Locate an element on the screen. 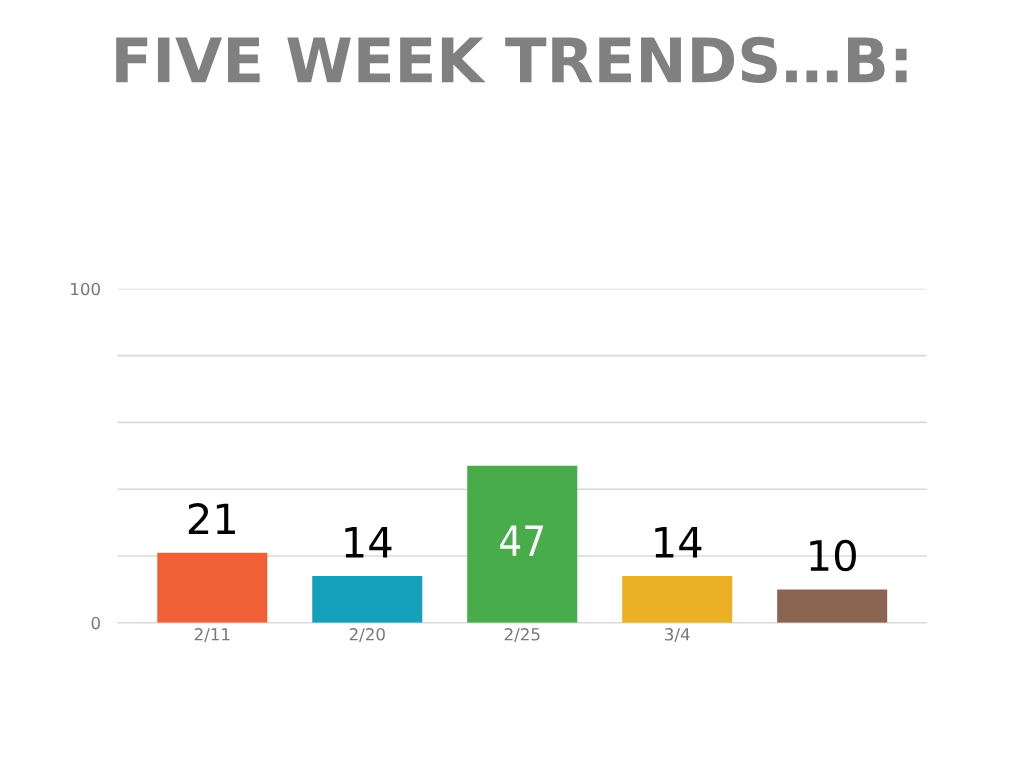 The image size is (1024, 768). data-label: 21 is located at coordinates (211, 518).